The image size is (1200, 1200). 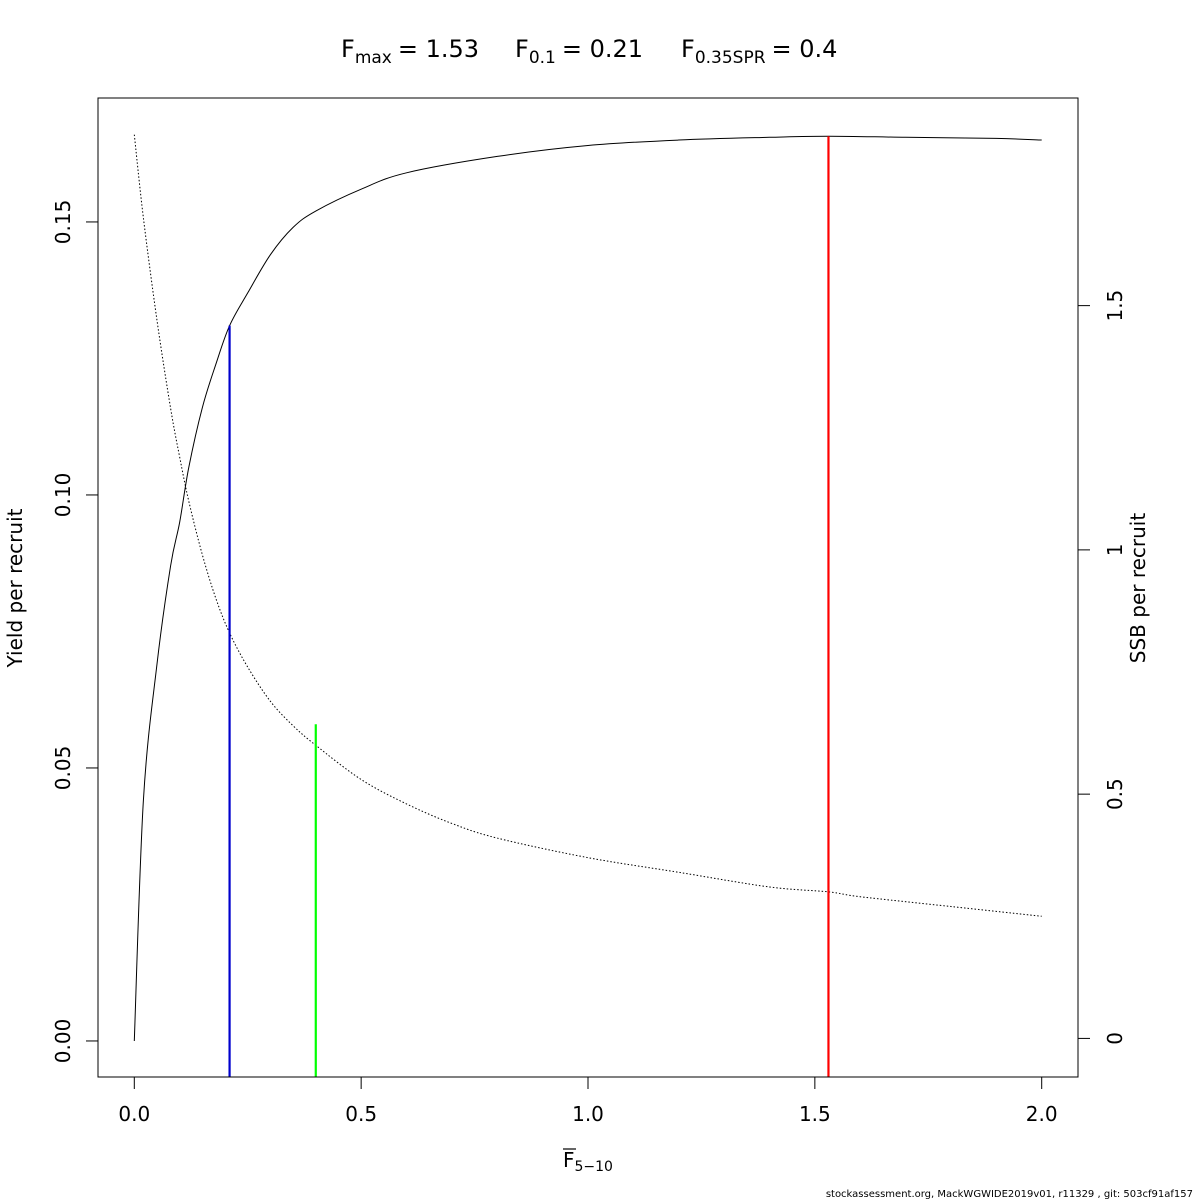 What do you see at coordinates (588, 1114) in the screenshot?
I see `x-tick-label: 1.0` at bounding box center [588, 1114].